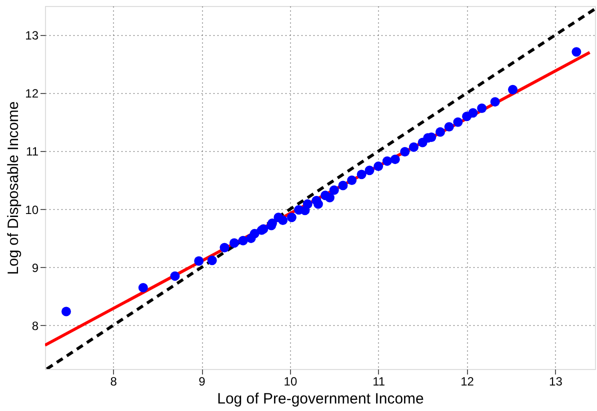 The height and width of the screenshot is (411, 597). Describe the element at coordinates (202, 381) in the screenshot. I see `x-tick-label: 9` at that location.